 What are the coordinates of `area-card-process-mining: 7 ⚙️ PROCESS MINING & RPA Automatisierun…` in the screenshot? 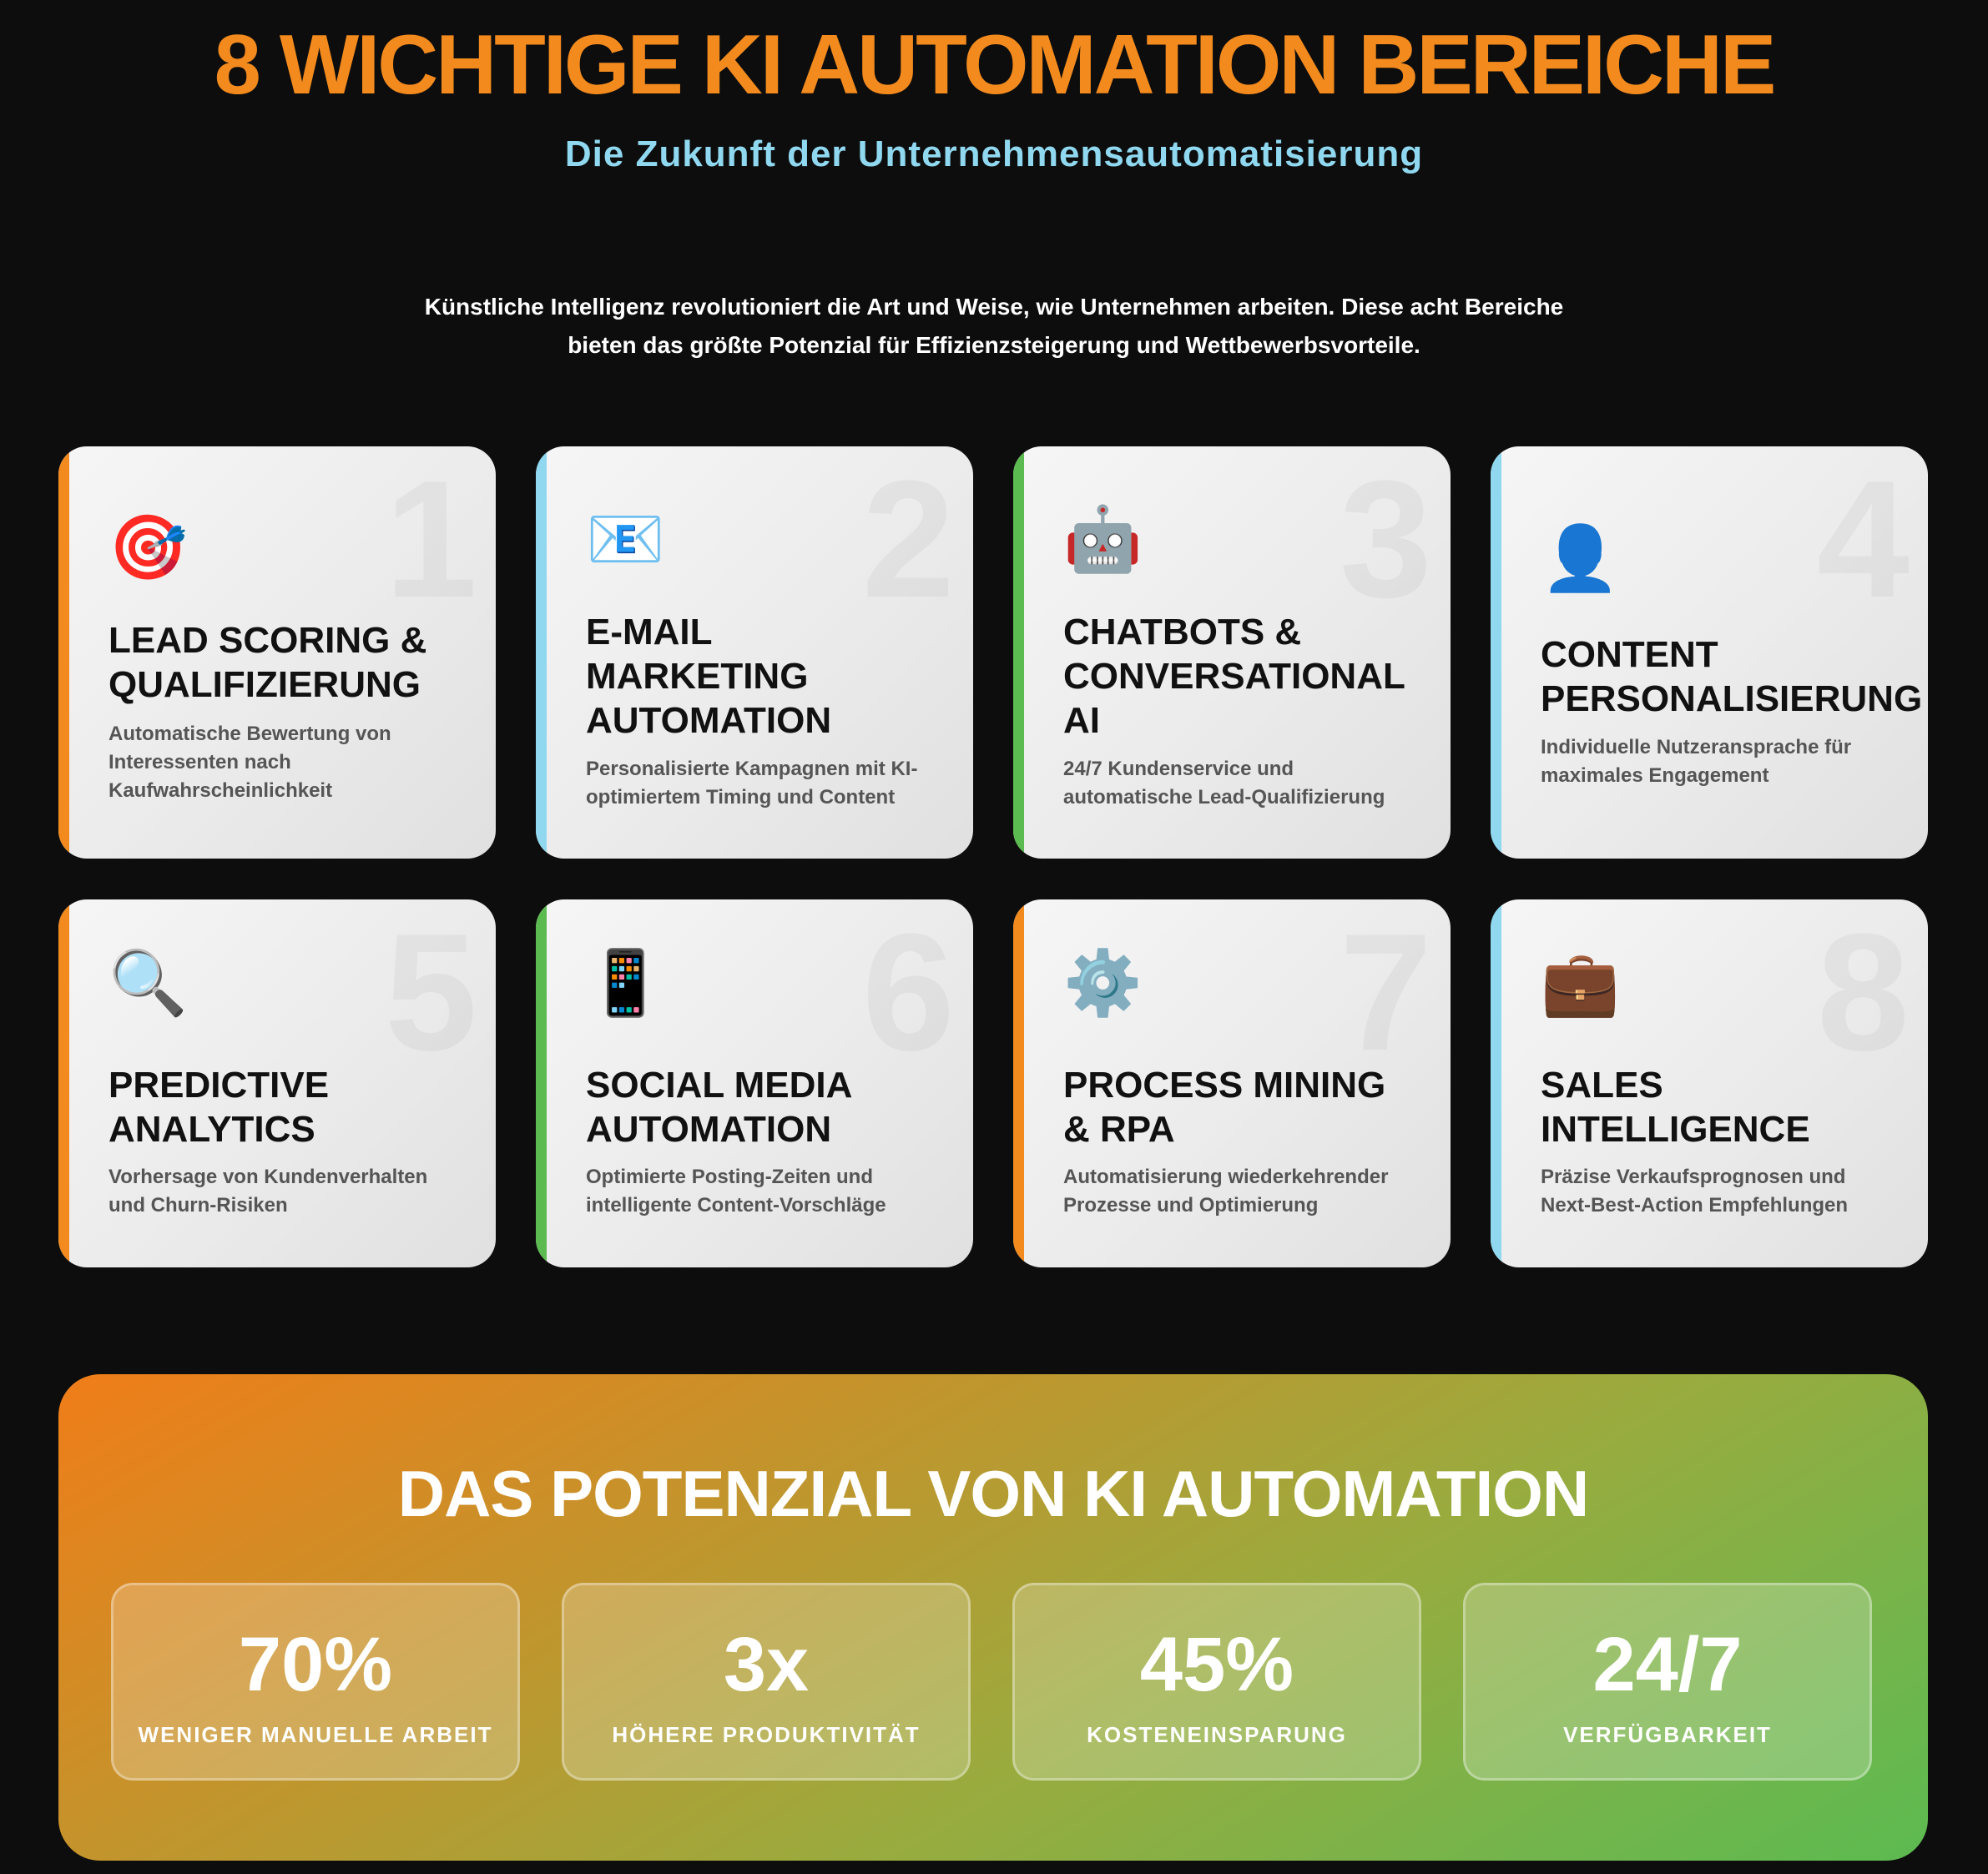 It's located at (1232, 1083).